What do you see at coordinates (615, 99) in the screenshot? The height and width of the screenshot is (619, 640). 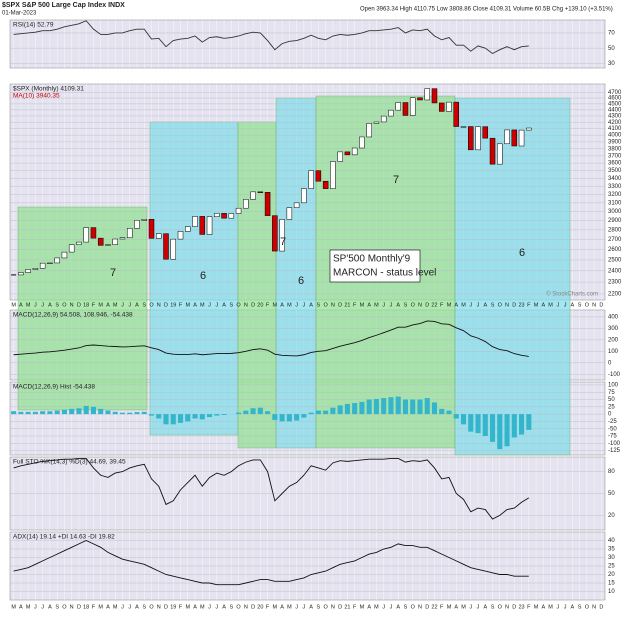 I see `y-tick-label: 4600` at bounding box center [615, 99].